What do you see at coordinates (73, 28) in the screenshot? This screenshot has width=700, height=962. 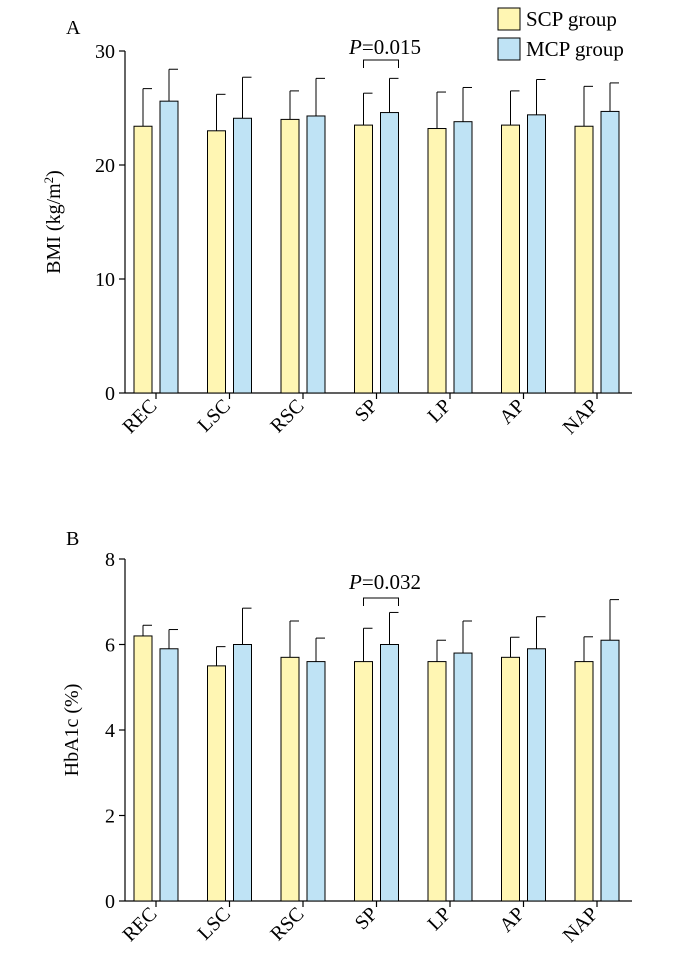 I see `panel-a-letter: A` at bounding box center [73, 28].